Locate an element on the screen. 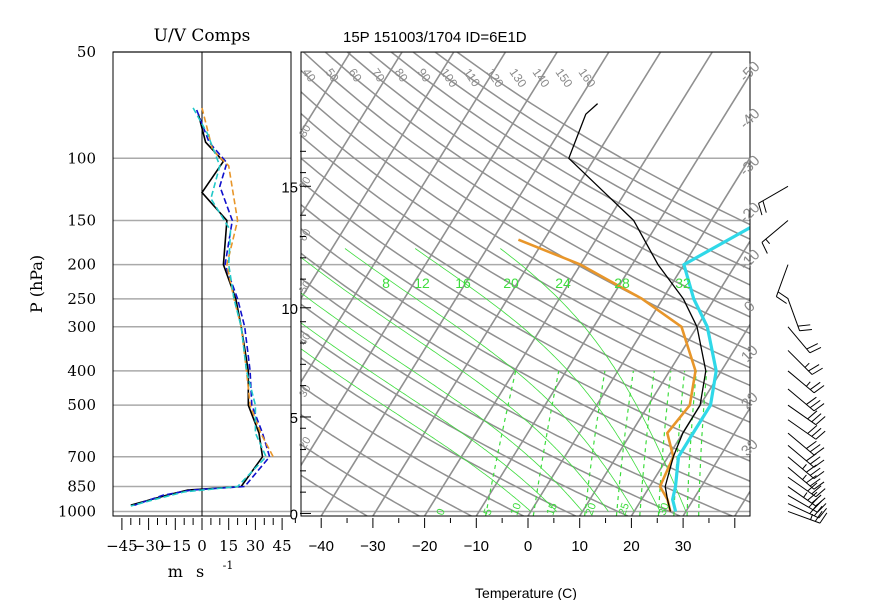  dry-adiabat-label: 90 is located at coordinates (424, 75).